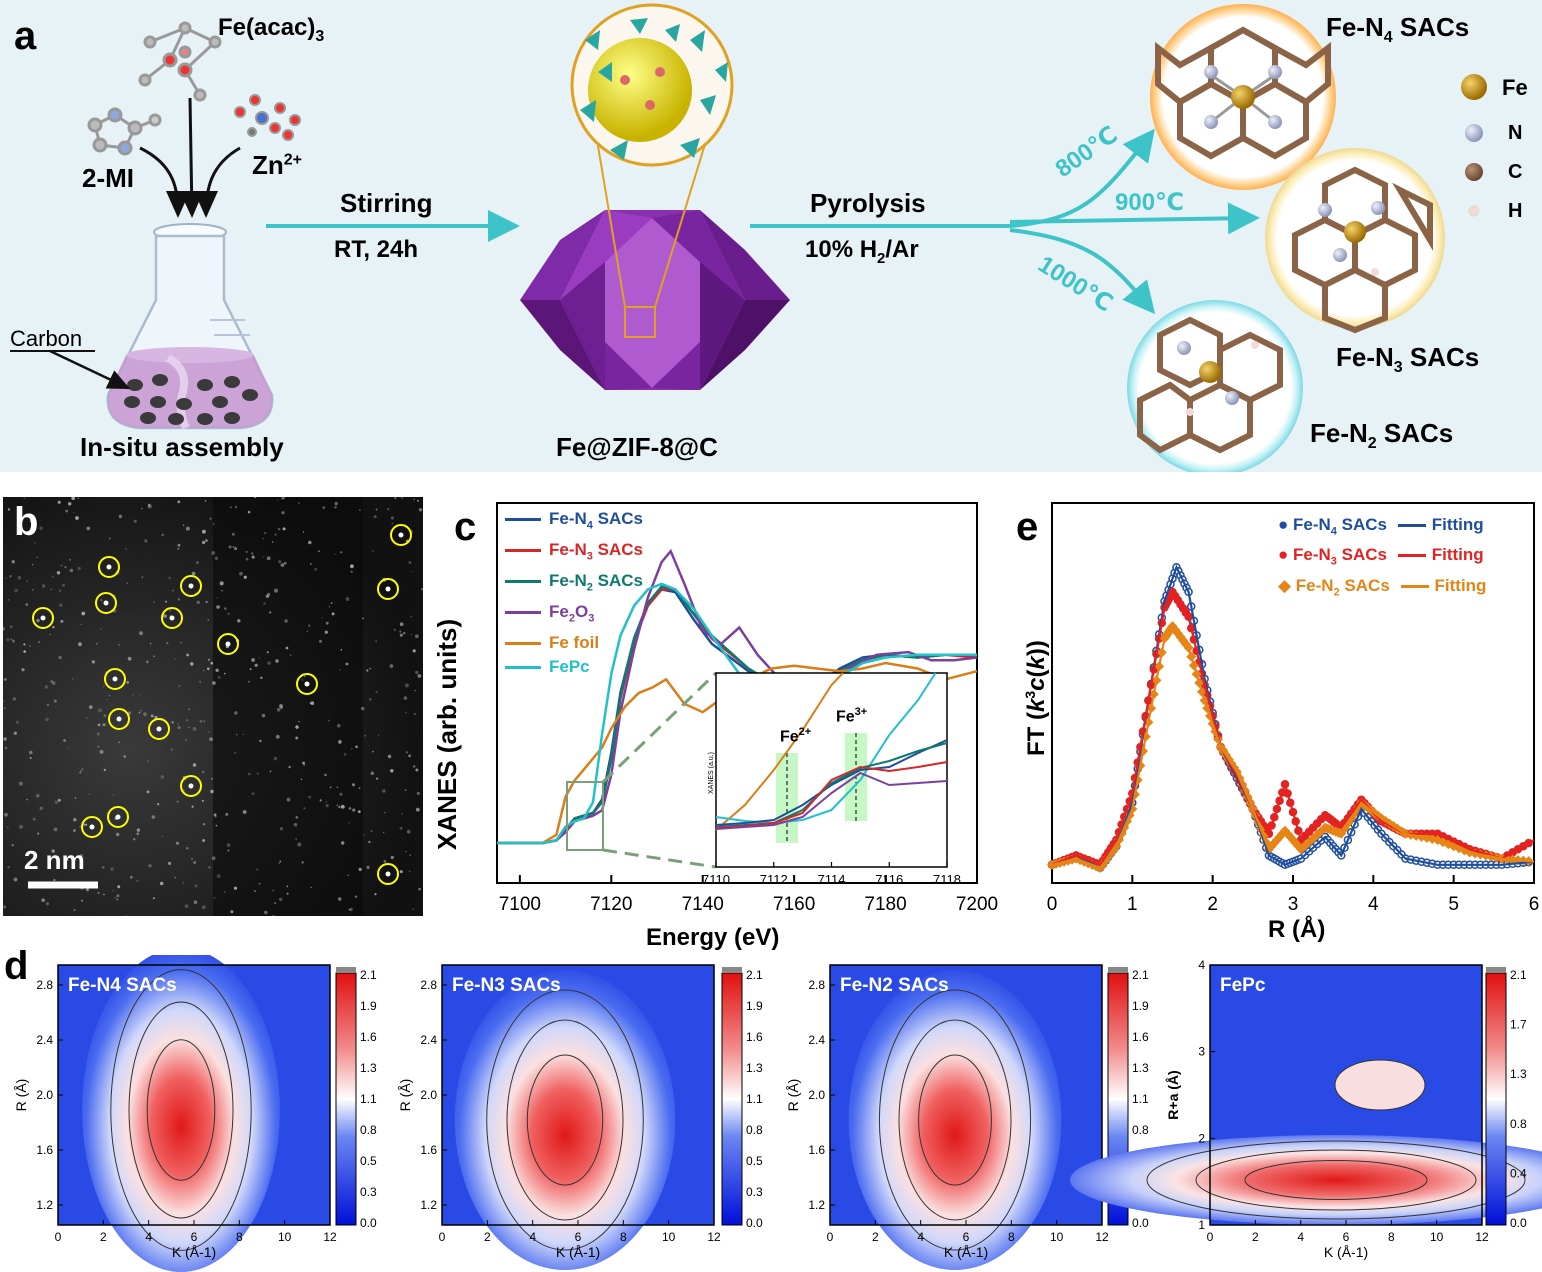 The image size is (1542, 1272). Describe the element at coordinates (831, 779) in the screenshot. I see `xanes-inset: 7110 7112 7114 7116 7118` at that location.